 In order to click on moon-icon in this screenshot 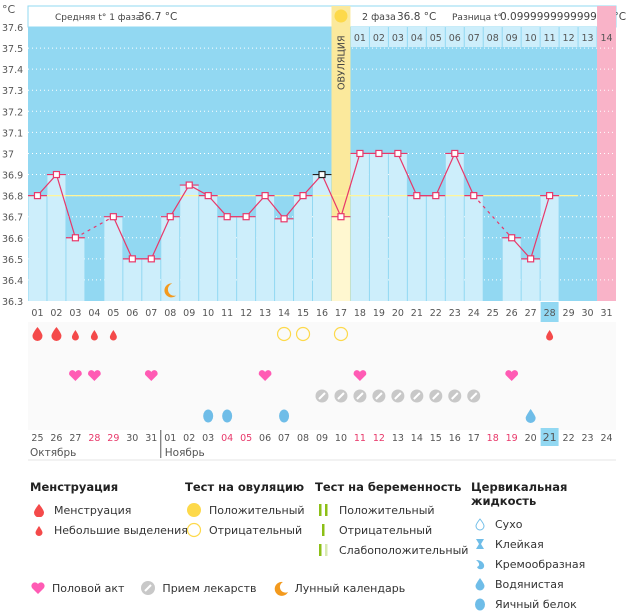, I will do `click(281, 588)`.